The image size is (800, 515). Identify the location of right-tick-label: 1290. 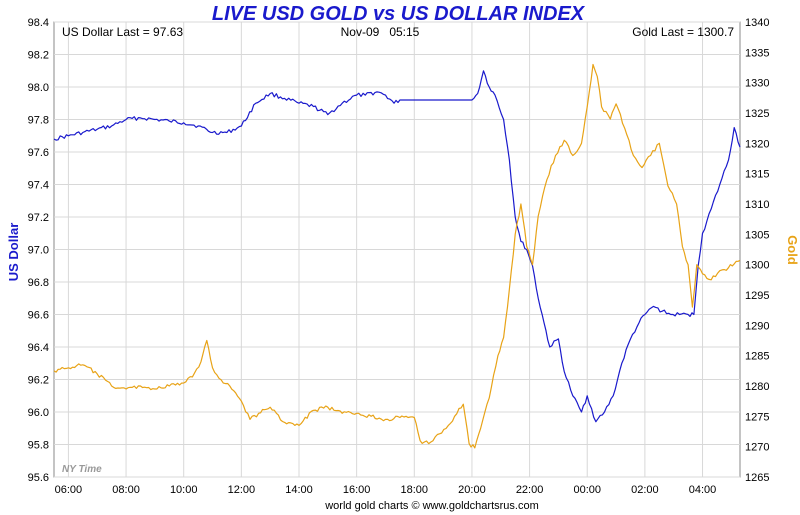
(757, 326).